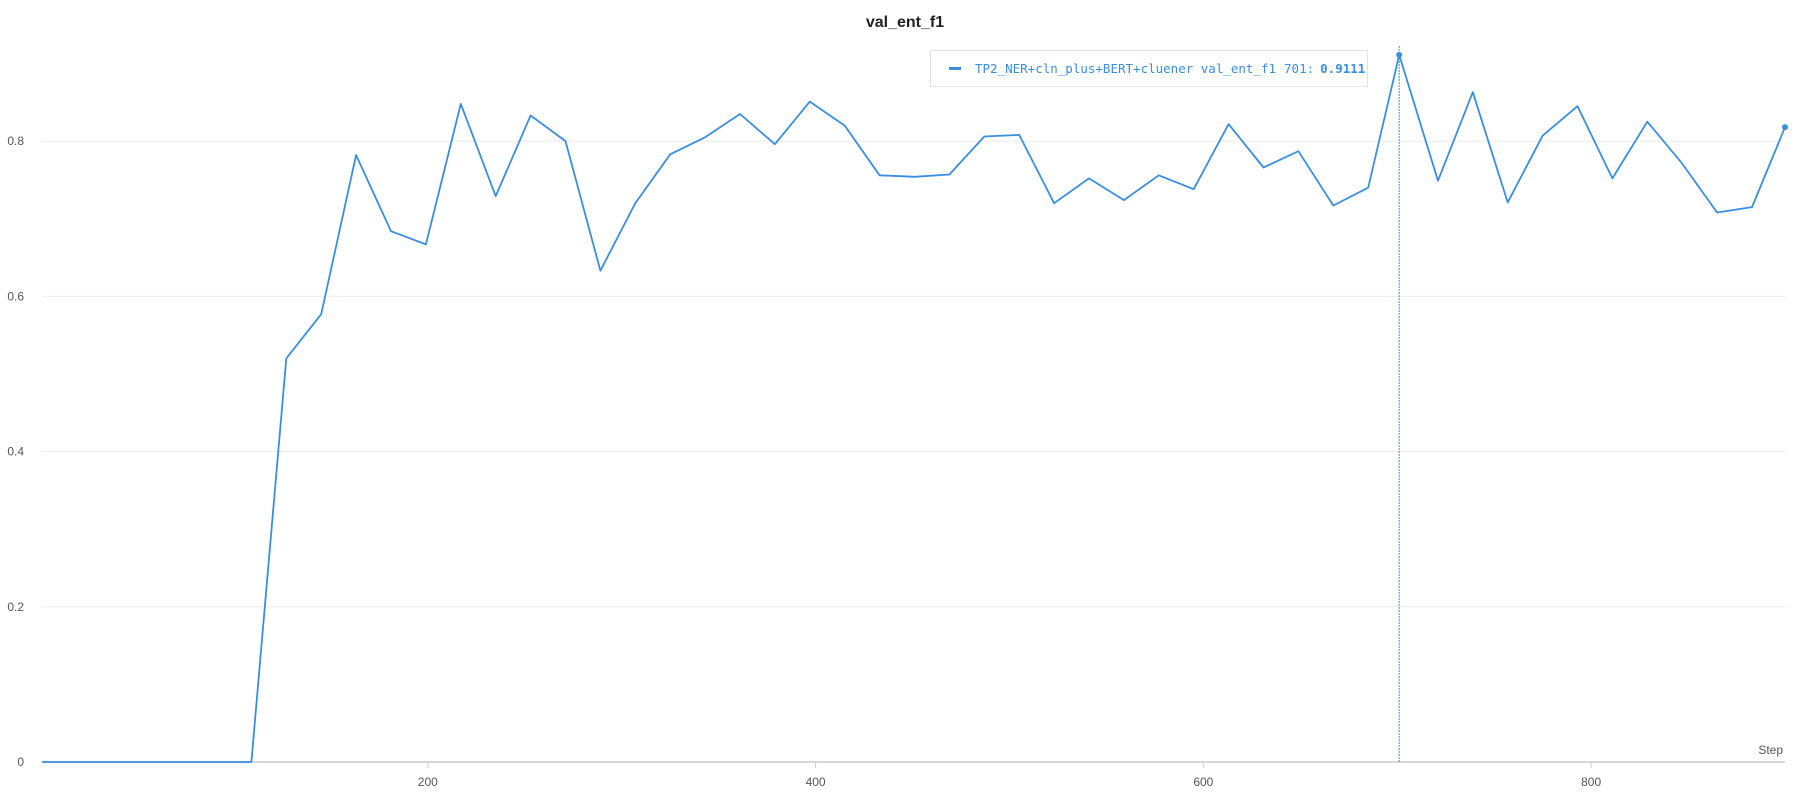  What do you see at coordinates (15, 607) in the screenshot?
I see `y-tick-label: 0.2` at bounding box center [15, 607].